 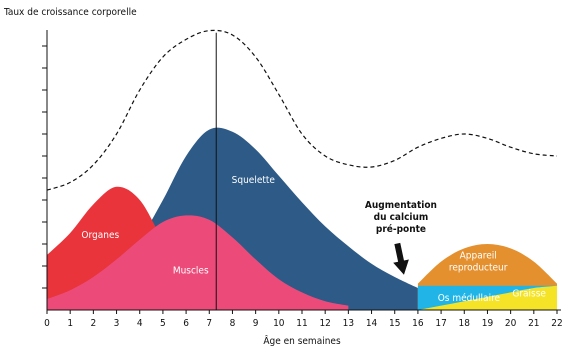 I want to click on x-tick-label: 8, so click(x=233, y=323).